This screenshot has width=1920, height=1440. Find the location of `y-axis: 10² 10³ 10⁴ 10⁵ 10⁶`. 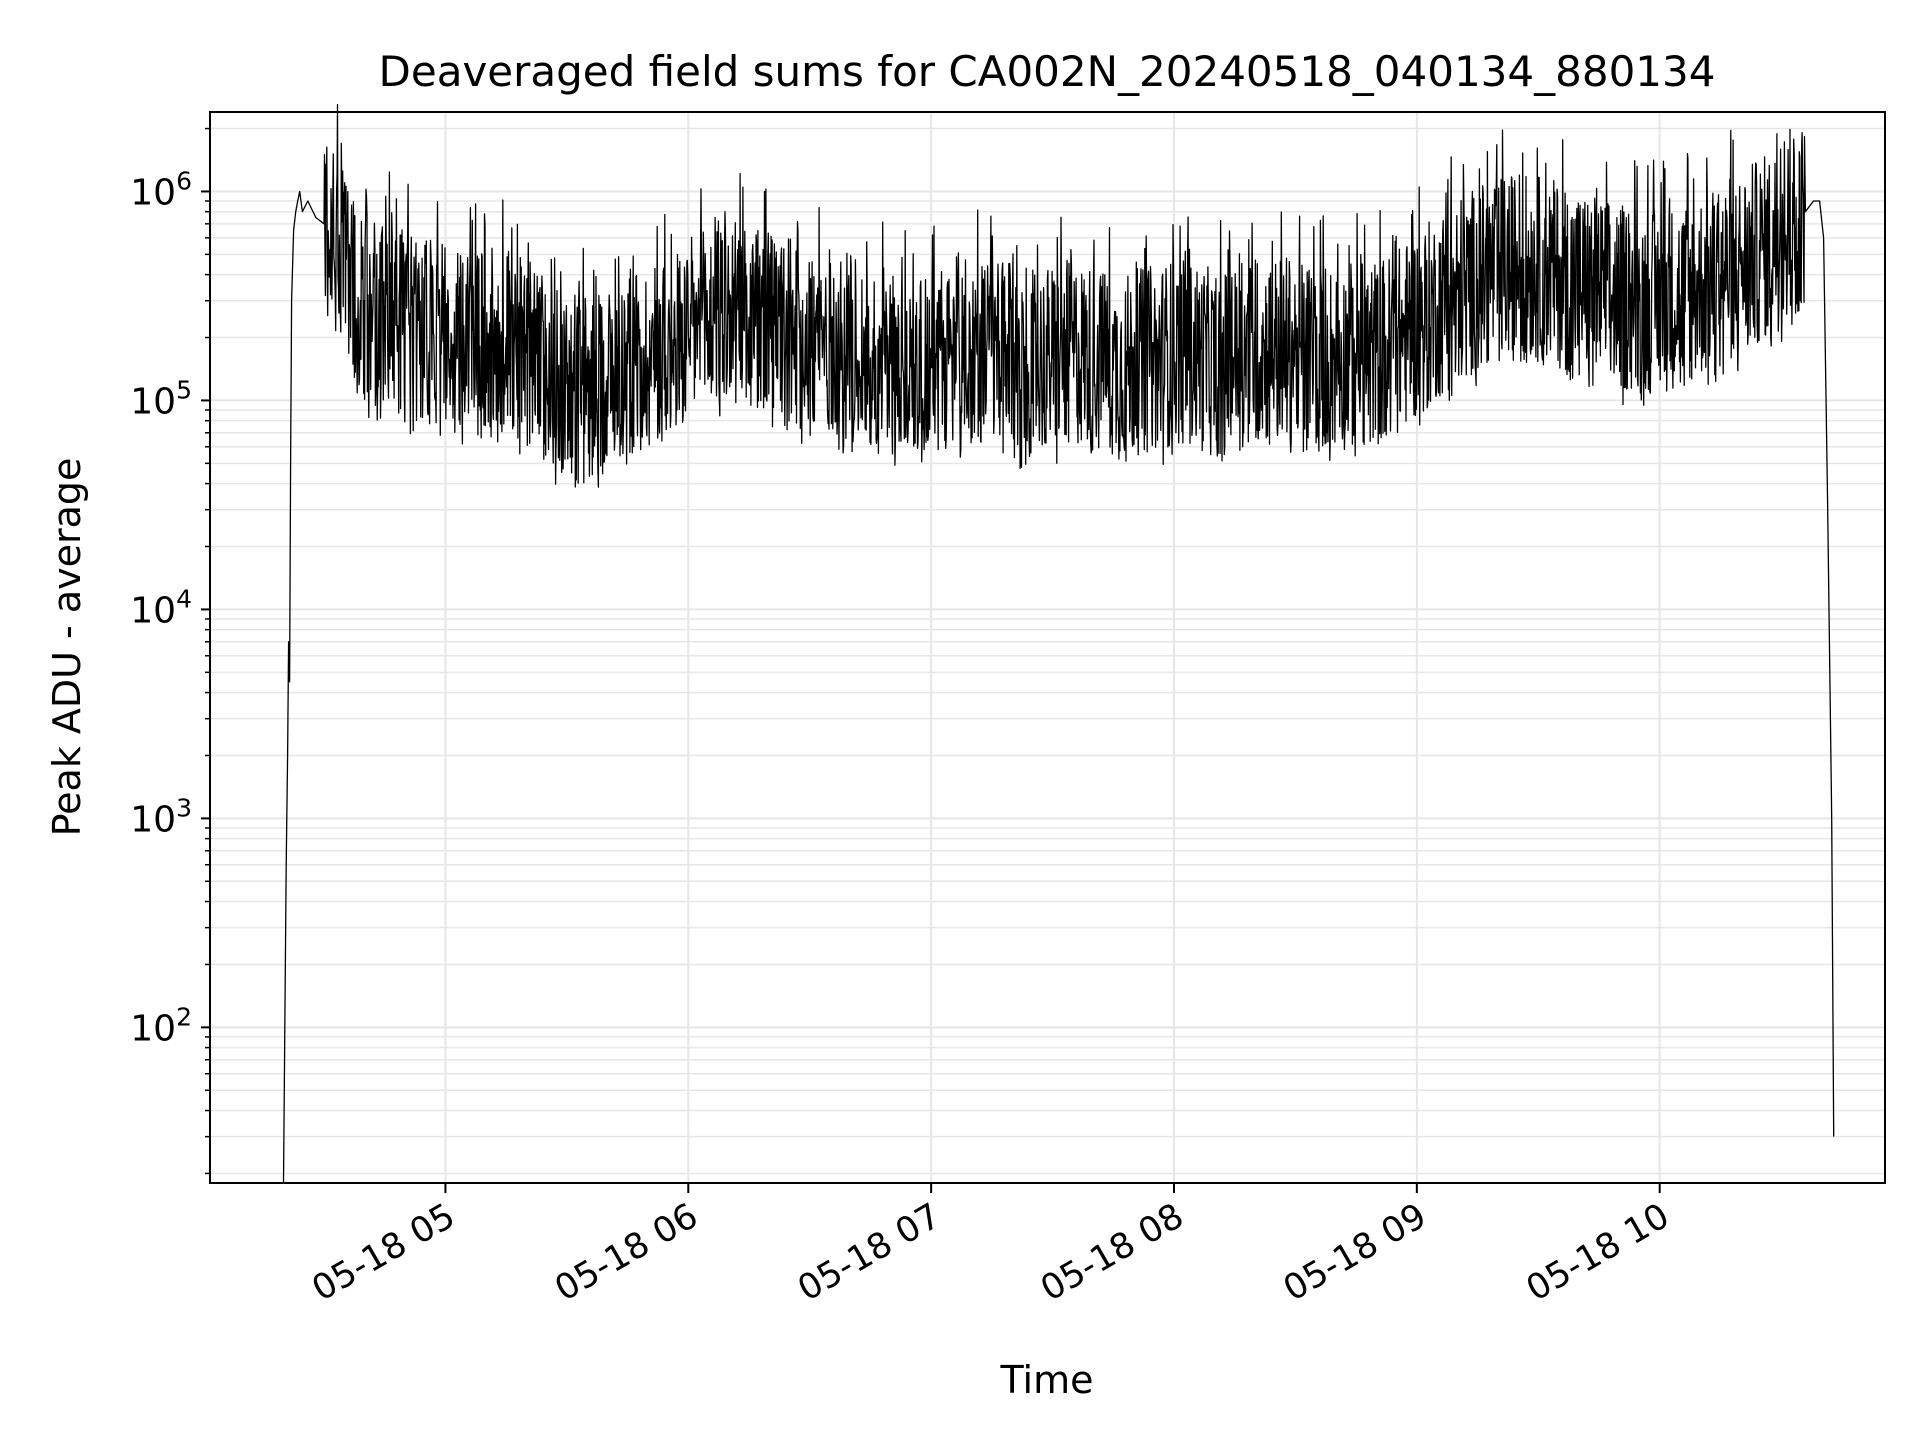

y-axis: 10² 10³ 10⁴ 10⁵ 10⁶ is located at coordinates (170, 651).